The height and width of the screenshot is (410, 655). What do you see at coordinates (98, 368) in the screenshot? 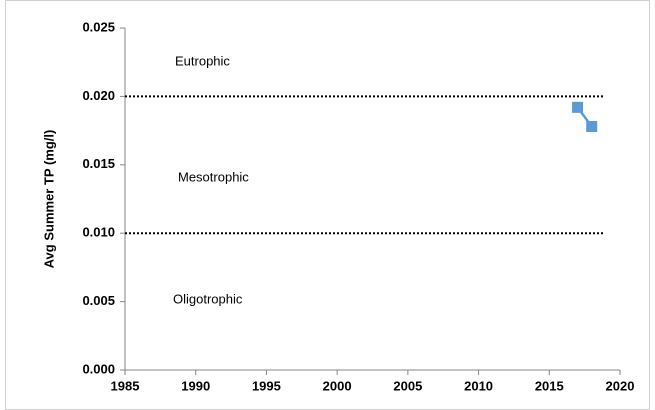
I see `y-tick-label: 0.000` at bounding box center [98, 368].